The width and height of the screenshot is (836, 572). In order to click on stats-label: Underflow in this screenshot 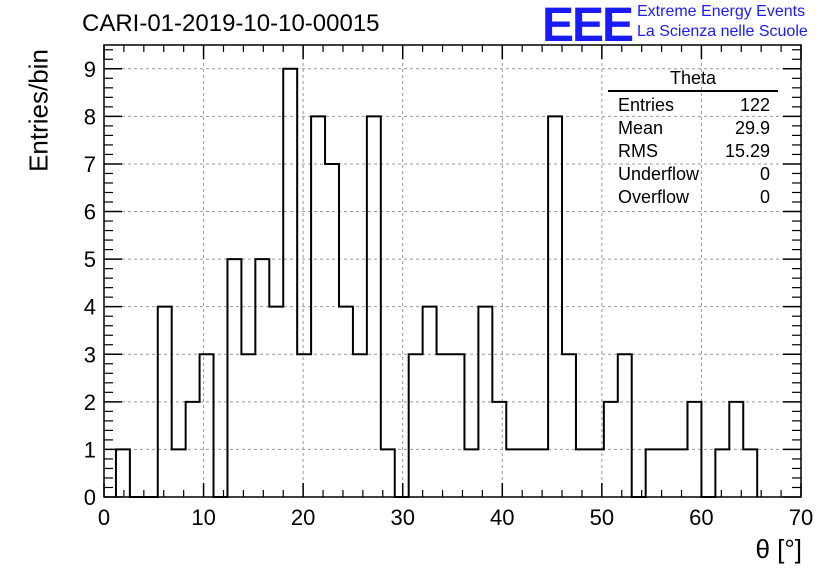, I will do `click(659, 174)`.